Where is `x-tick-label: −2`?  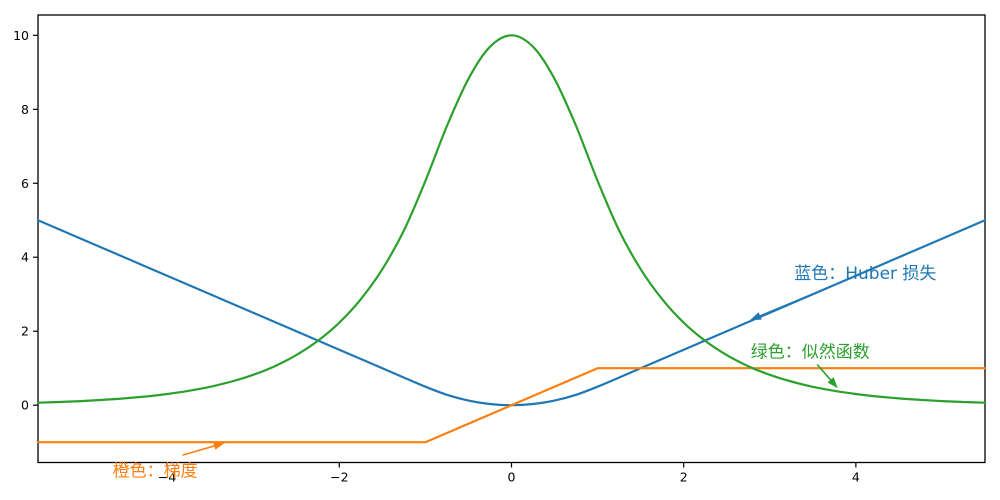 x-tick-label: −2 is located at coordinates (339, 477).